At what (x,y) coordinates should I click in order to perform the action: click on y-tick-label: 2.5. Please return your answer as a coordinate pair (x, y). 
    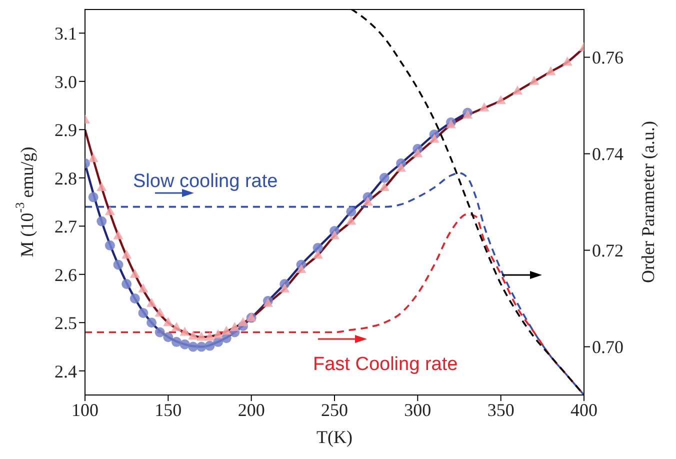
    Looking at the image, I should click on (65, 323).